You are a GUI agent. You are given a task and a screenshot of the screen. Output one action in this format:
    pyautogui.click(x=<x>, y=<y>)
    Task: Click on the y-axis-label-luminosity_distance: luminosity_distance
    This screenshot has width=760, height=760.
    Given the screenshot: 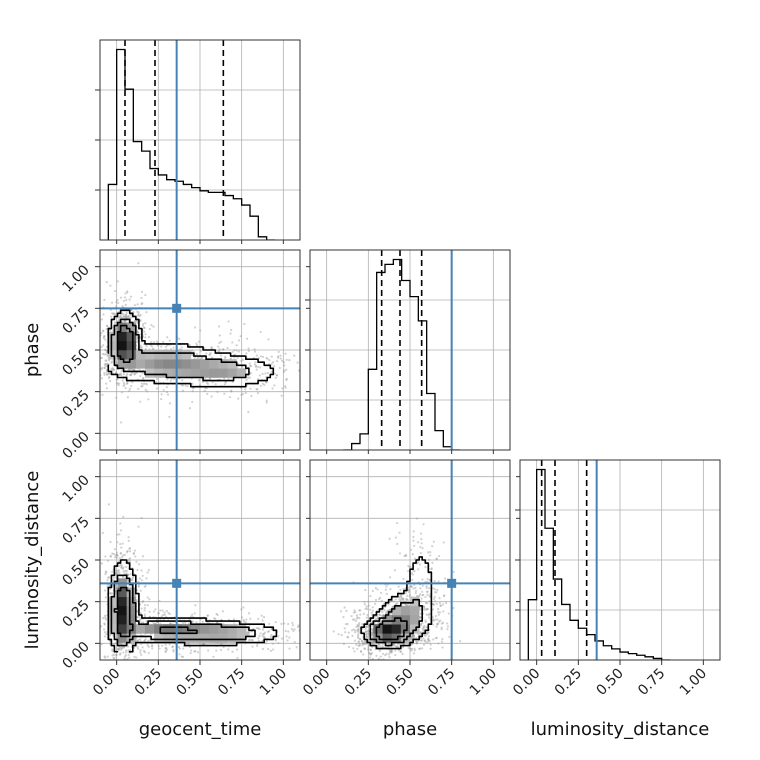 What is the action you would take?
    pyautogui.click(x=32, y=560)
    